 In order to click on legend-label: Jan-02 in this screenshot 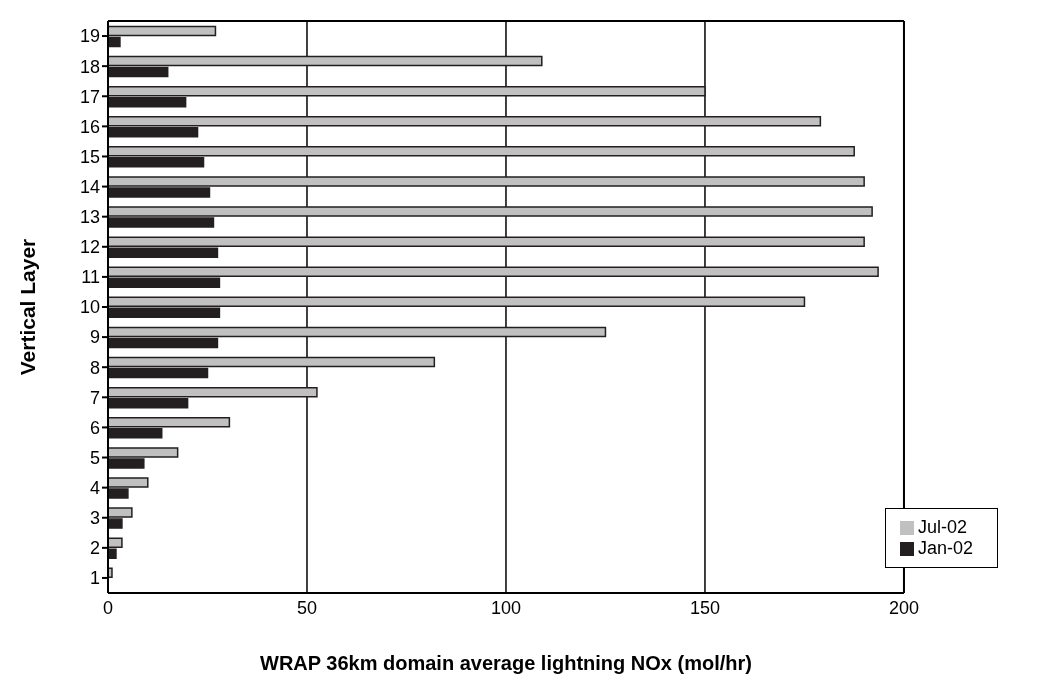, I will do `click(945, 548)`.